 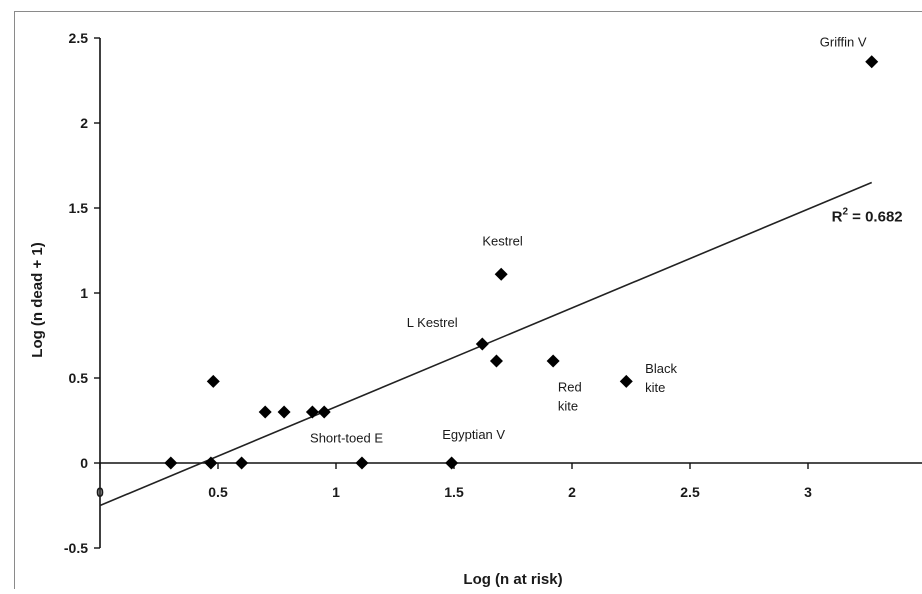 I want to click on point-label: Red kite, so click(x=570, y=397).